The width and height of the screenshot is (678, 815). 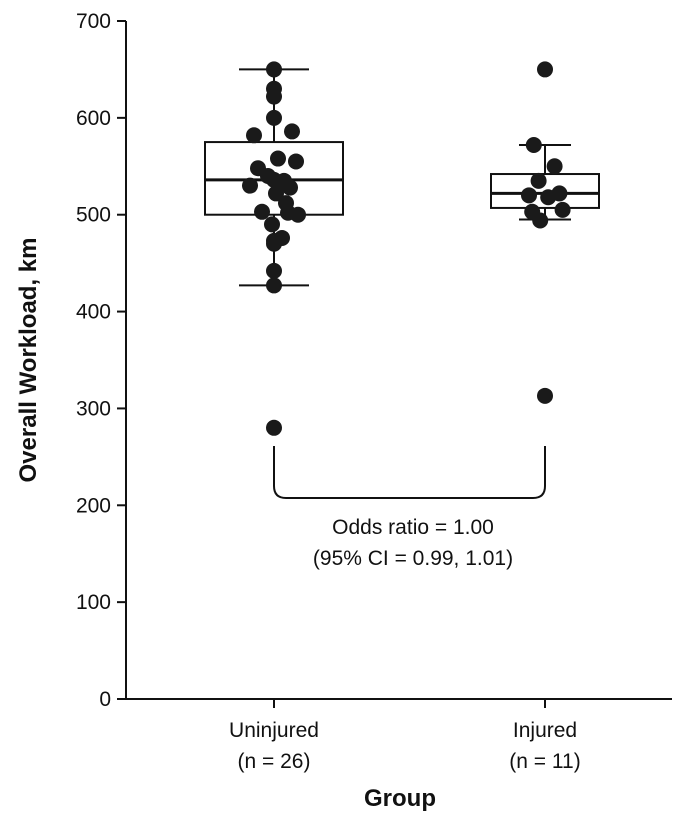 What do you see at coordinates (274, 730) in the screenshot?
I see `x-category-label: Uninjured` at bounding box center [274, 730].